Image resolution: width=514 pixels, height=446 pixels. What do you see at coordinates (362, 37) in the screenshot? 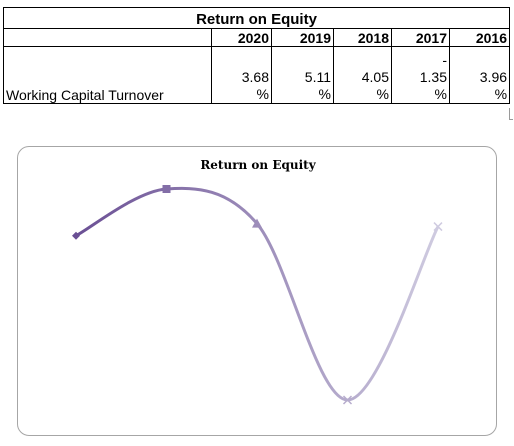
I see `year-header: 2018` at bounding box center [362, 37].